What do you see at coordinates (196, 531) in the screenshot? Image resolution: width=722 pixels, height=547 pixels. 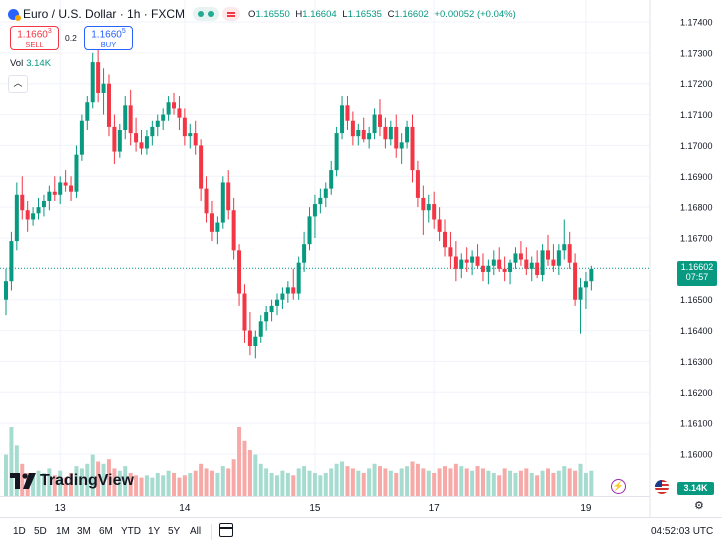 I see `range-button-all: All` at bounding box center [196, 531].